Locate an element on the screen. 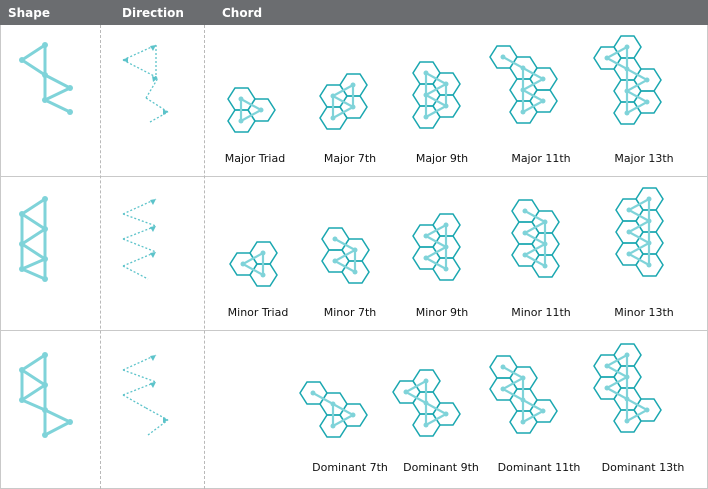 This screenshot has width=708, height=489. chord-label: Minor Triad is located at coordinates (258, 312).